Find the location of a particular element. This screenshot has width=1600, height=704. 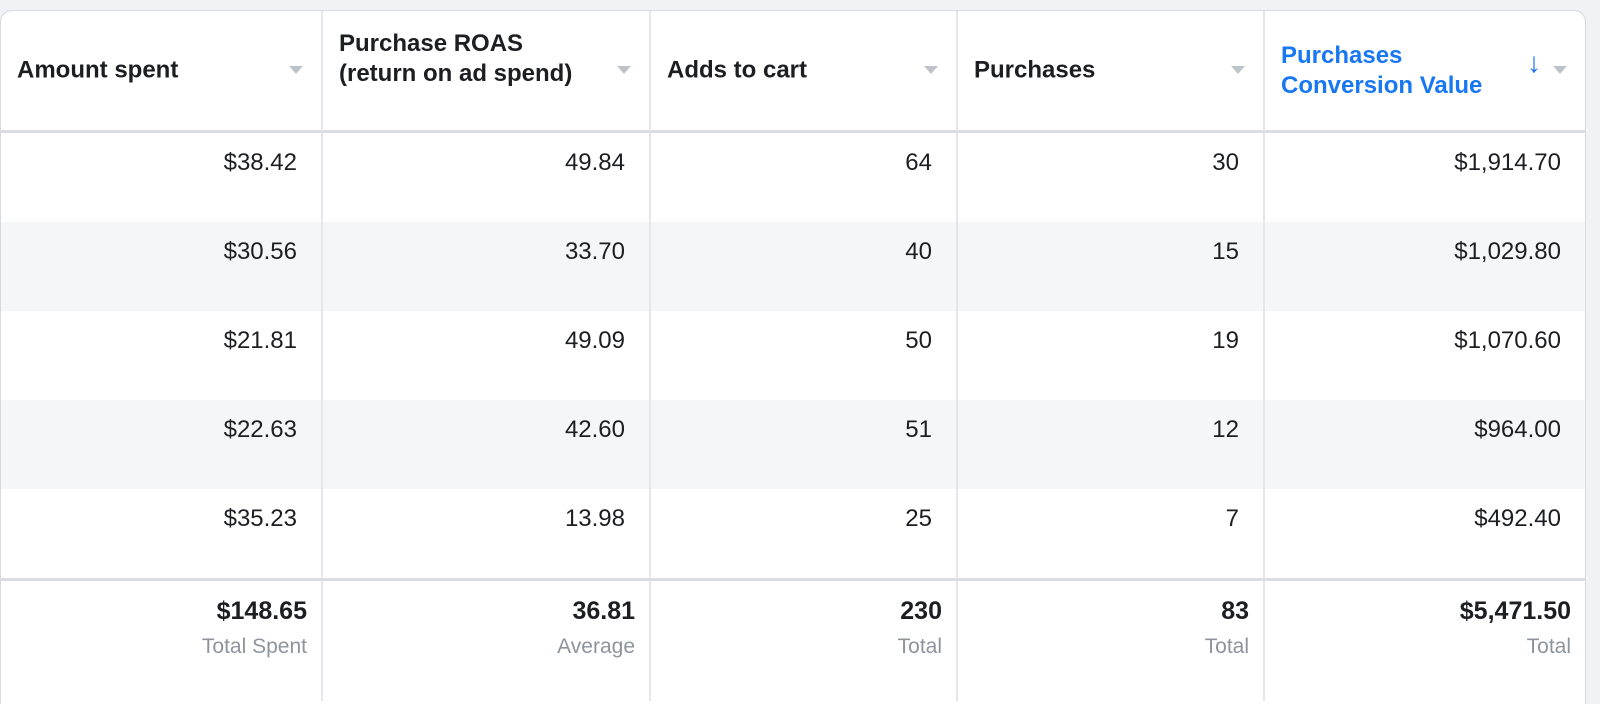

table-cell: $492.40 is located at coordinates (1425, 533).